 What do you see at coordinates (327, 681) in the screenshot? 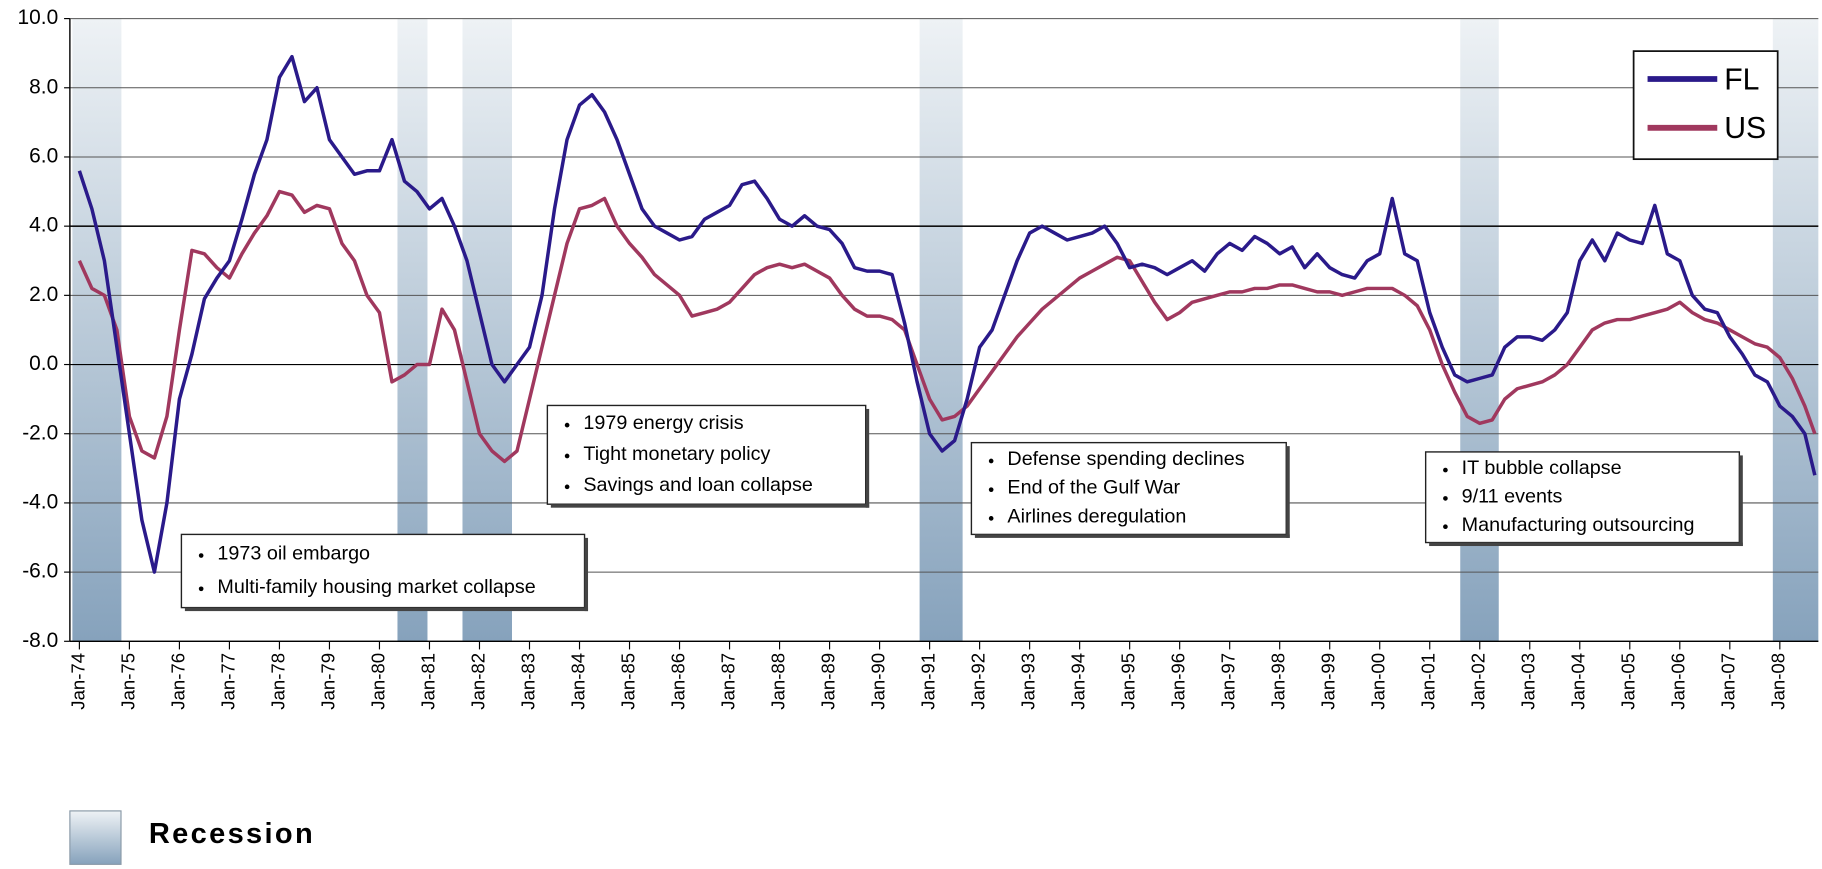
I see `x-tick-label: Jan-79` at bounding box center [327, 681].